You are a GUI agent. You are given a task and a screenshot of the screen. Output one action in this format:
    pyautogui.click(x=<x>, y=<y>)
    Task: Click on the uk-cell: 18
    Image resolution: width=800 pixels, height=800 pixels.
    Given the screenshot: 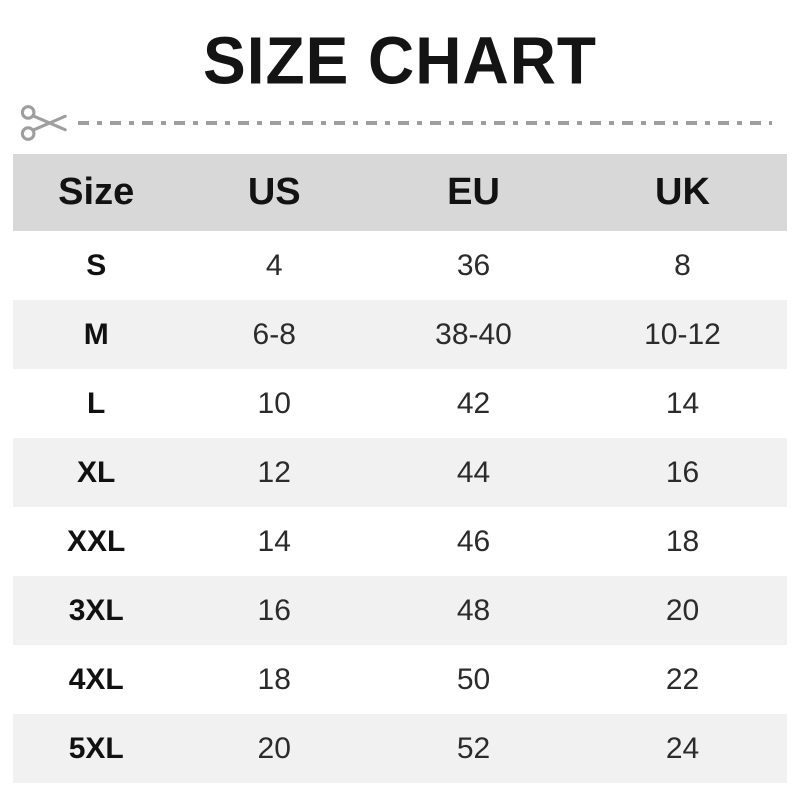 What is the action you would take?
    pyautogui.click(x=682, y=541)
    